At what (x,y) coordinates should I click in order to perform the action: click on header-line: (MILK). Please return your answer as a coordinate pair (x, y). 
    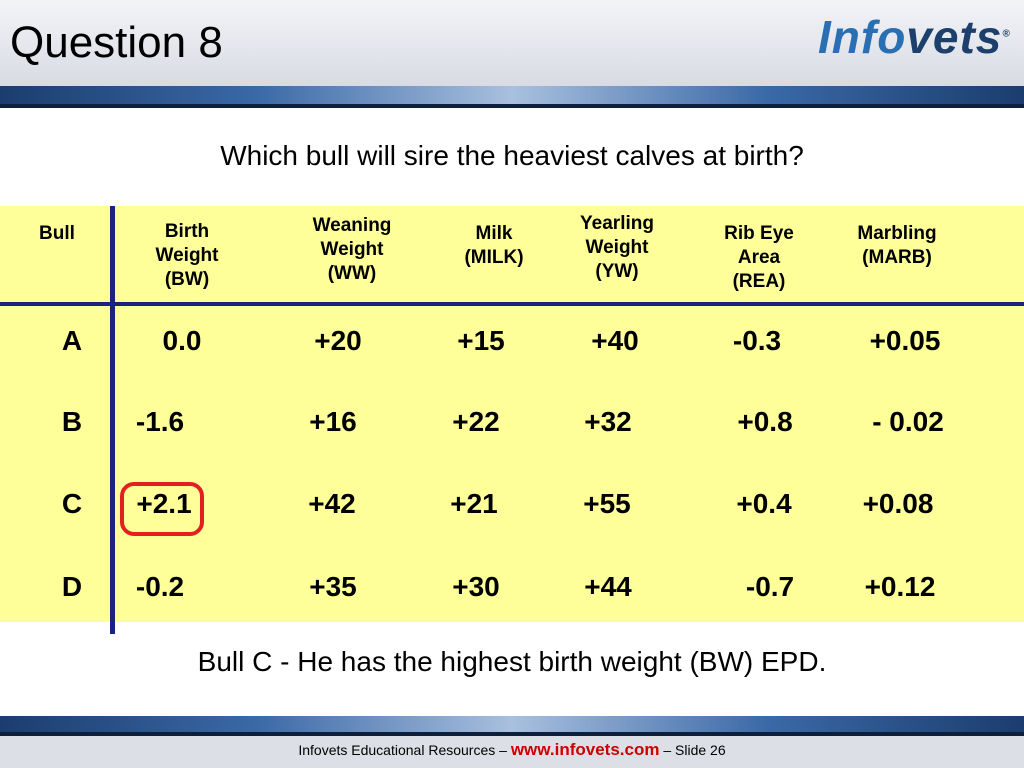
    Looking at the image, I should click on (494, 257).